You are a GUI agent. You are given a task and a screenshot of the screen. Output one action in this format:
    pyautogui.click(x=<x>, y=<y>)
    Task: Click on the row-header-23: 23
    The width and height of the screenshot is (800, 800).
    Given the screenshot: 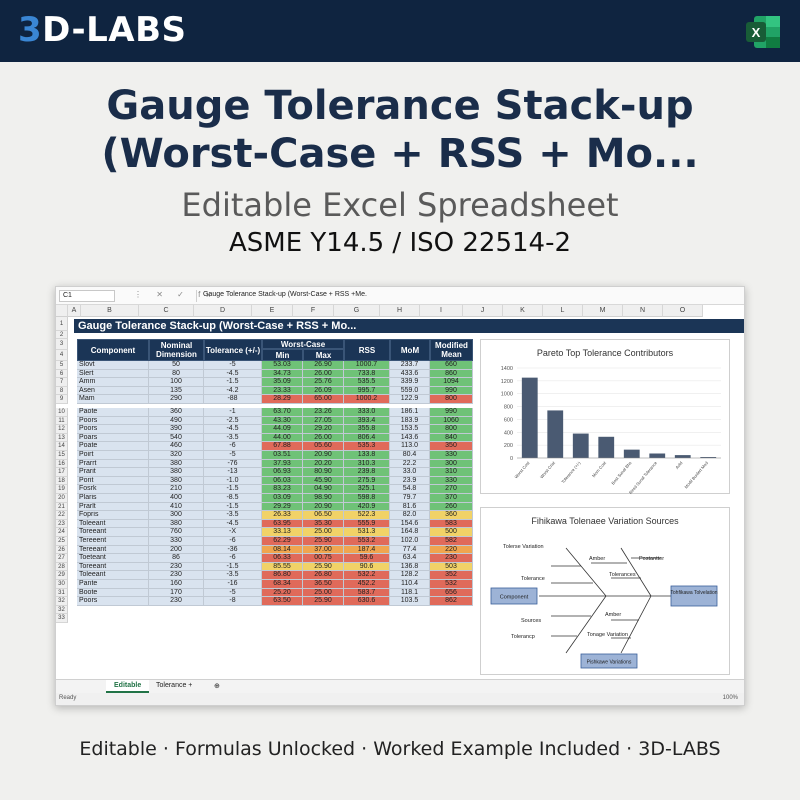 What is the action you would take?
    pyautogui.click(x=62, y=524)
    